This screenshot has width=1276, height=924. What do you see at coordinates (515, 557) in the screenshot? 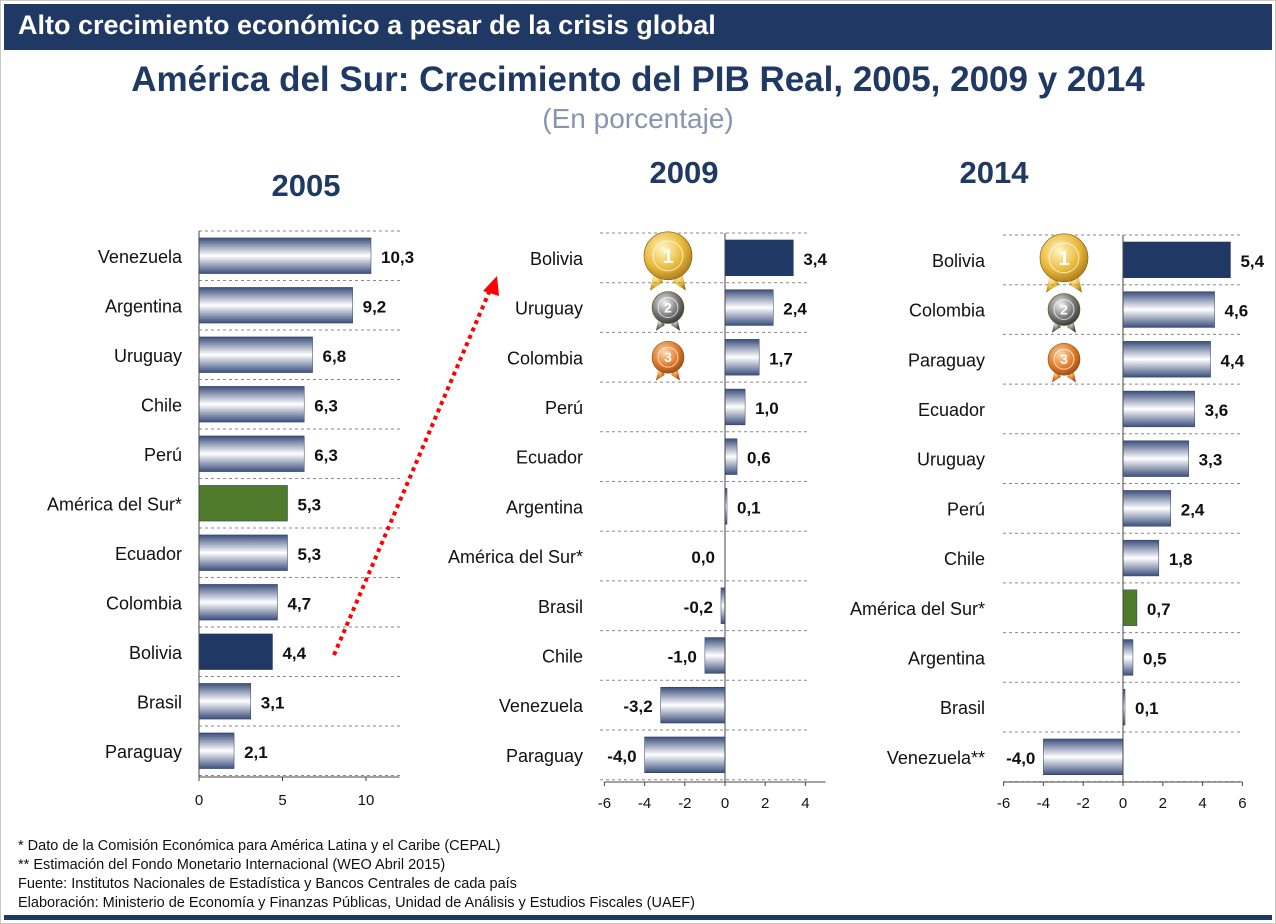
I see `category-label-2009-América del Sur*: América del Sur*` at bounding box center [515, 557].